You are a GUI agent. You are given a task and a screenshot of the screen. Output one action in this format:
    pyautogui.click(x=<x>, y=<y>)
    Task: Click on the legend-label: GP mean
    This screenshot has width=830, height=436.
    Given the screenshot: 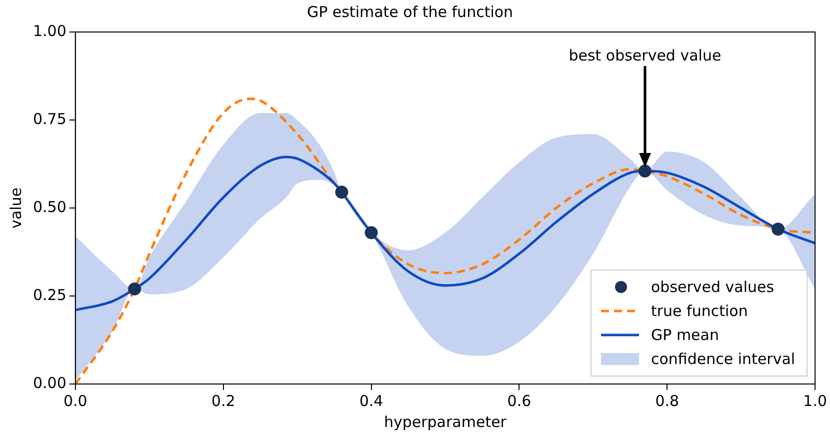 What is the action you would take?
    pyautogui.click(x=685, y=335)
    